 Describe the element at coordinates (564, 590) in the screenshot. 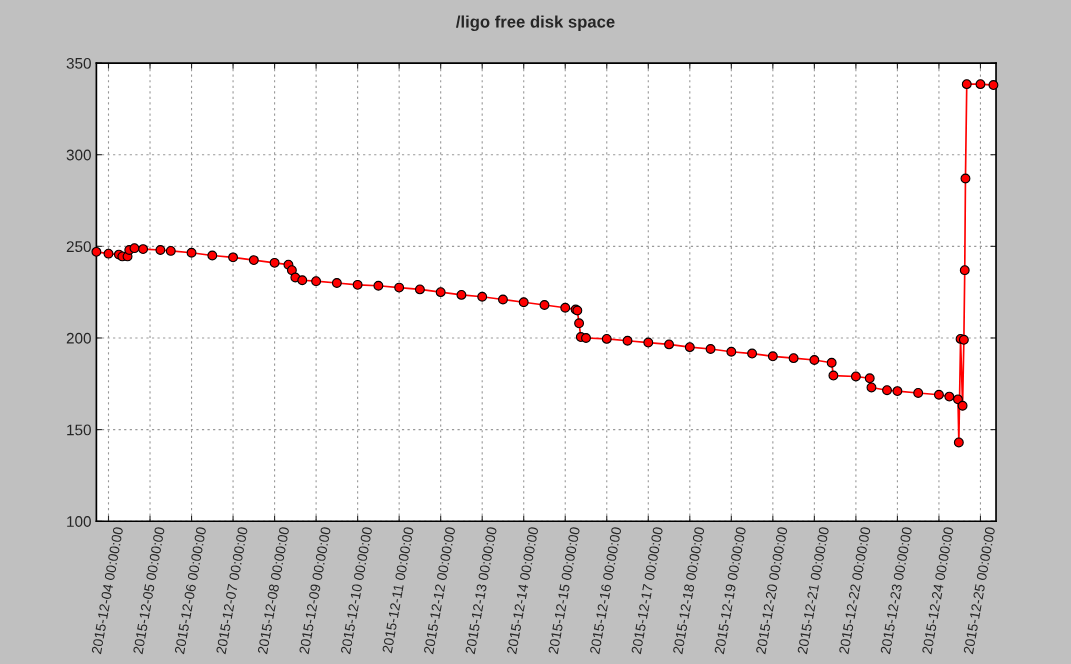

I see `x-tick-label: 2015-12-15 00:00:00` at that location.